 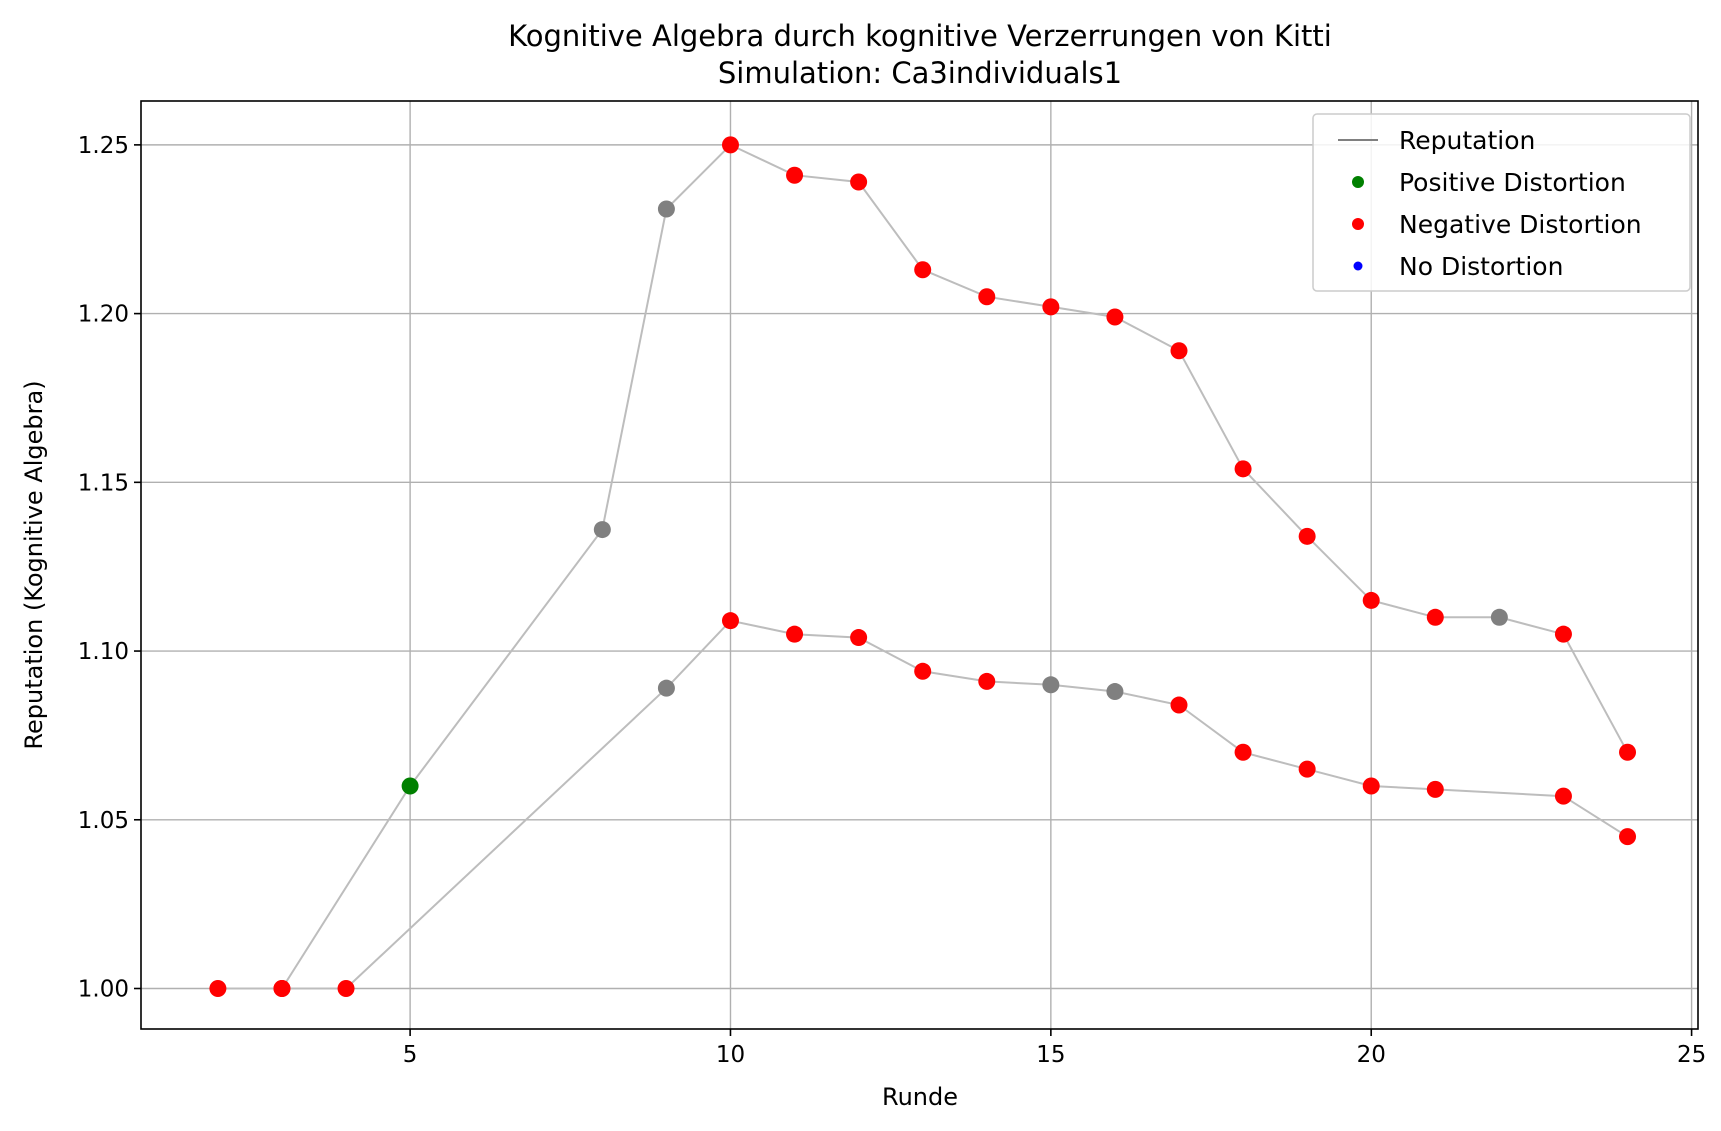 I want to click on y-axis-ticks: 1.00 1.05 1.10 1.15 1.20 1.25, so click(x=109, y=568).